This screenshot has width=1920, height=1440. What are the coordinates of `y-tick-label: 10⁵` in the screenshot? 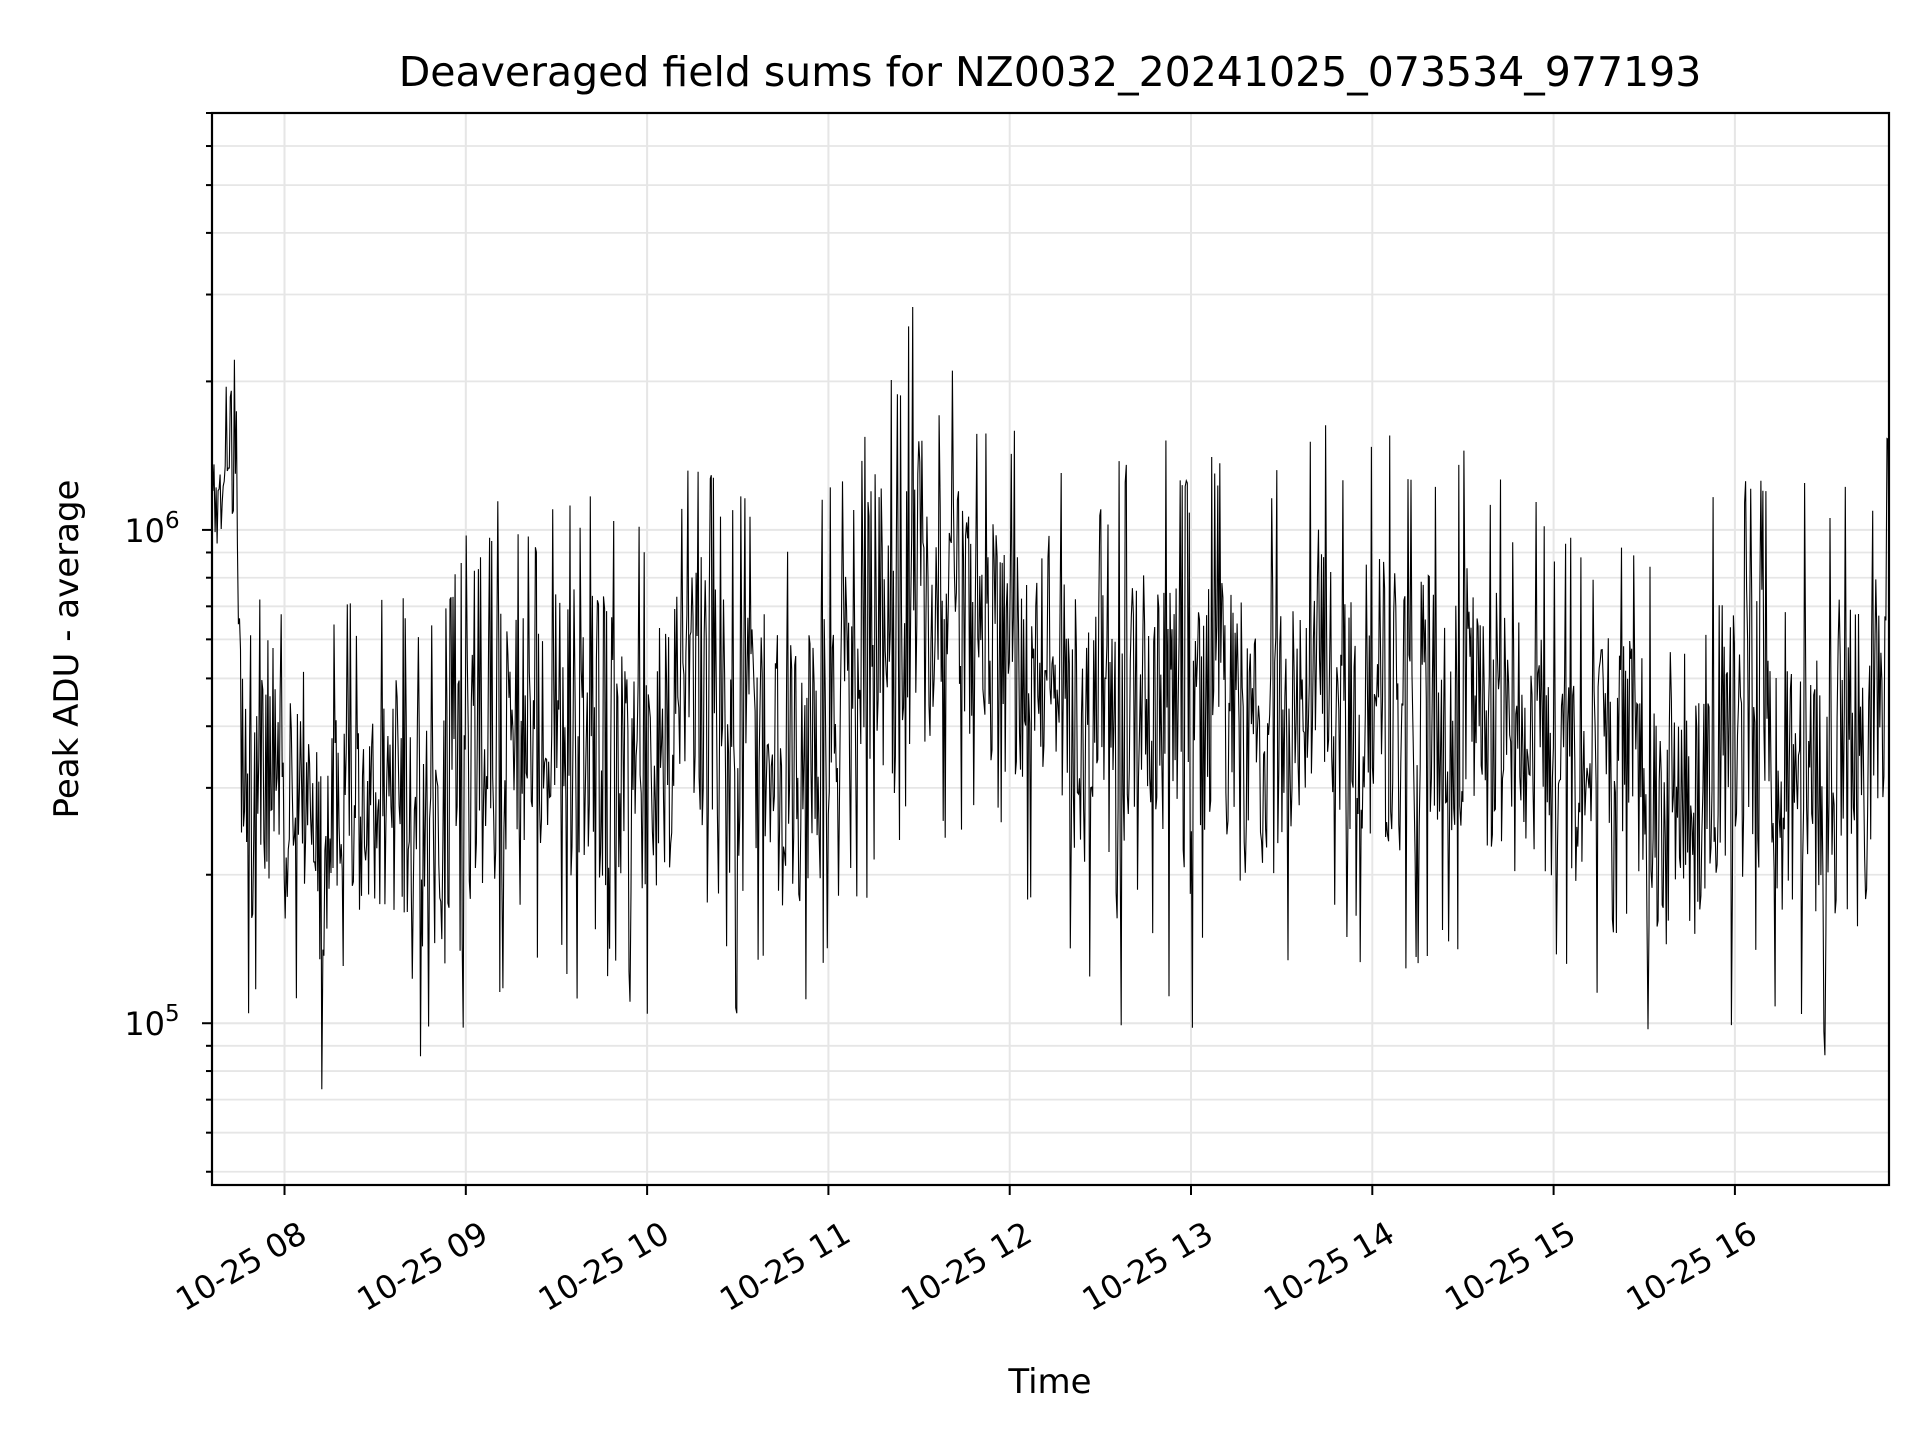 It's located at (151, 1022).